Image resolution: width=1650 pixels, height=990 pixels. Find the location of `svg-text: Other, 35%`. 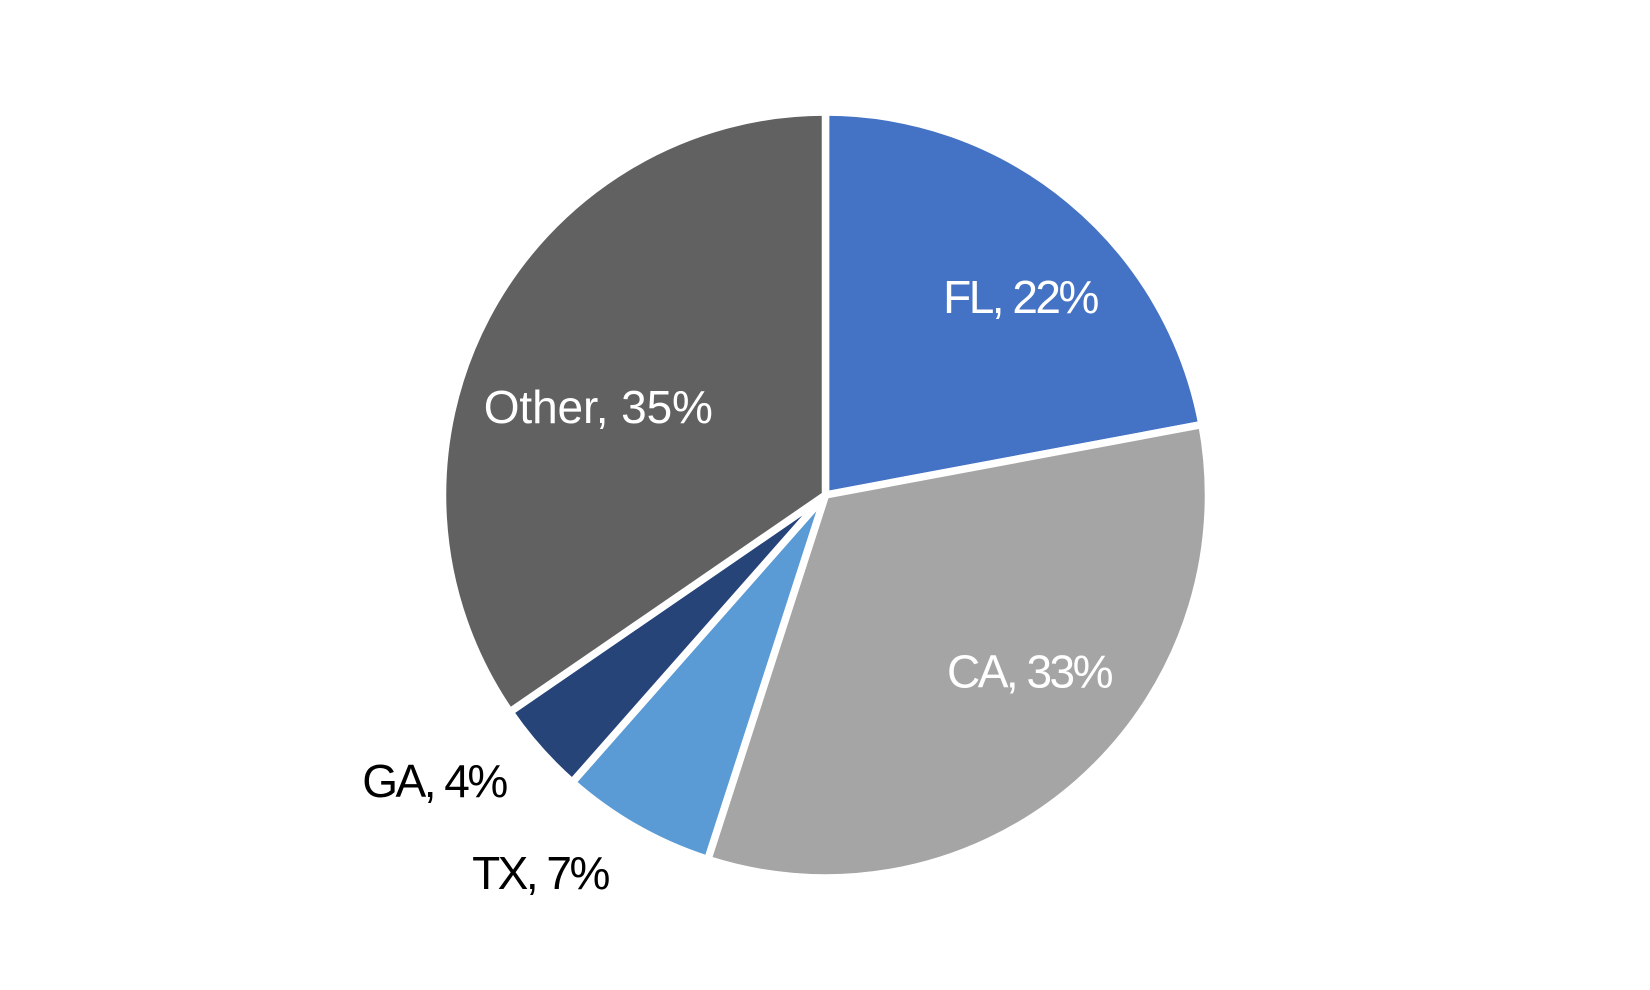

svg-text: Other, 35% is located at coordinates (598, 407).